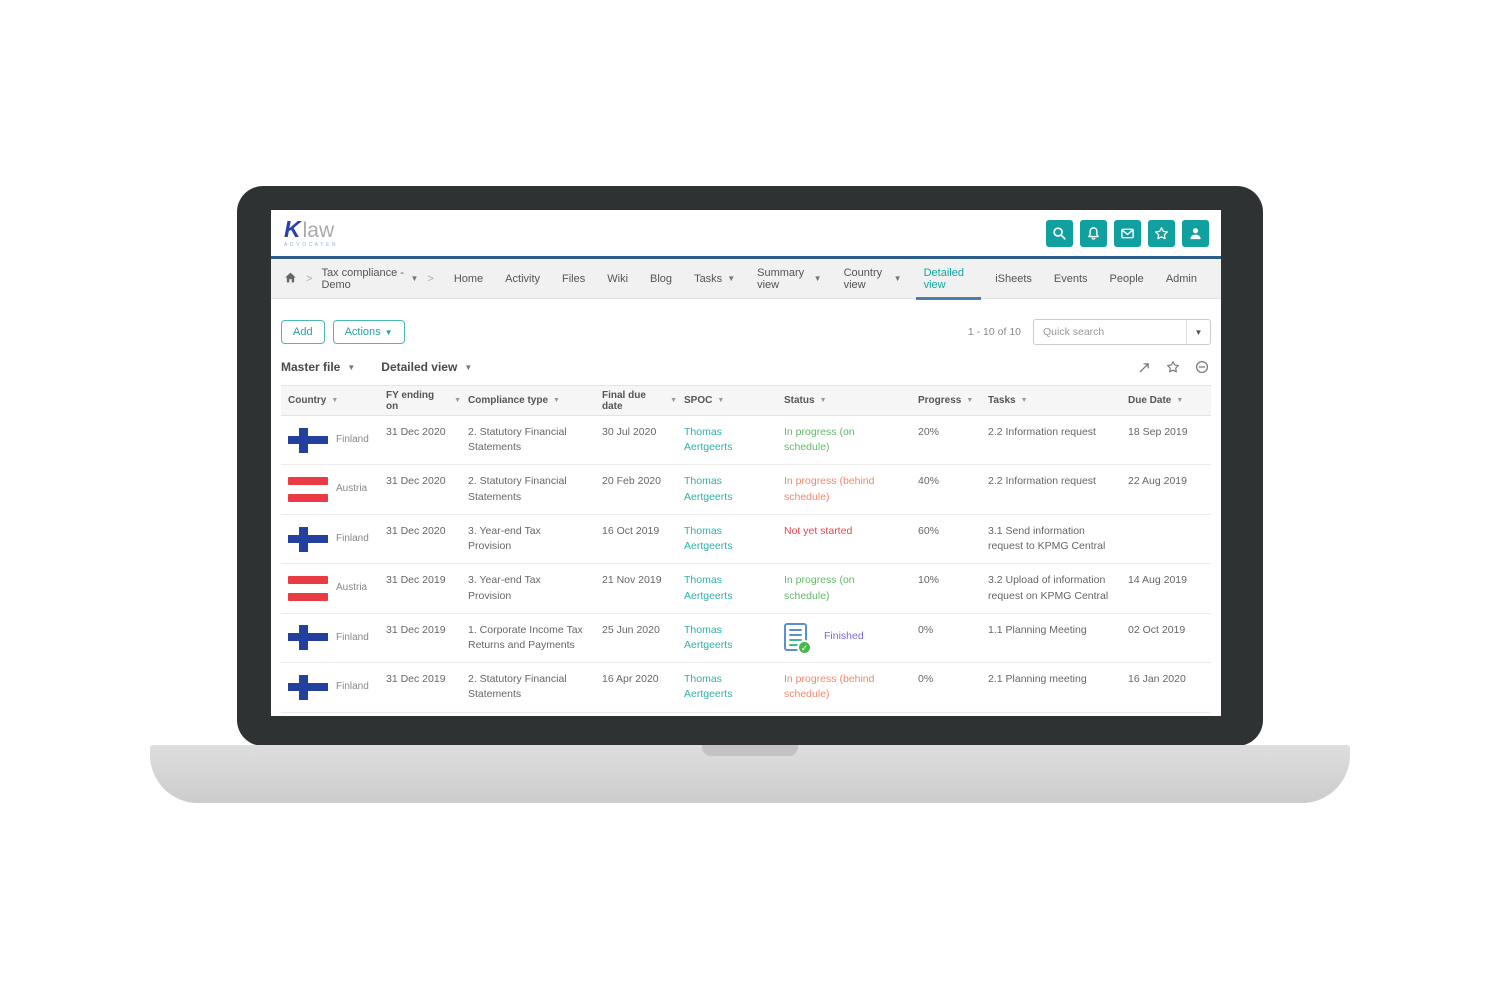 This screenshot has height=1000, width=1500. What do you see at coordinates (949, 279) in the screenshot?
I see `tab-detailed-view: Detailed view` at bounding box center [949, 279].